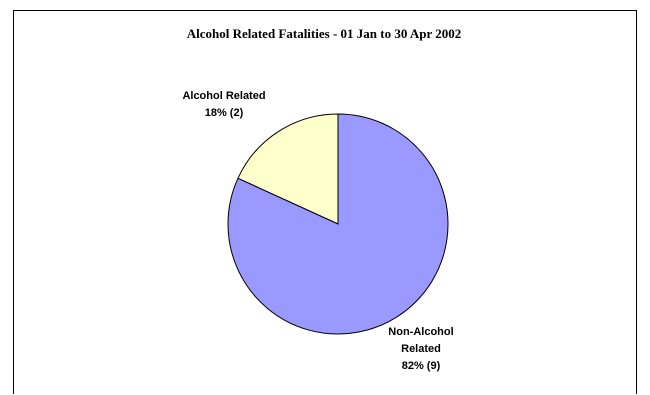 This screenshot has width=650, height=395. I want to click on slice-label-alcohol-related-value: 18% (2), so click(224, 113).